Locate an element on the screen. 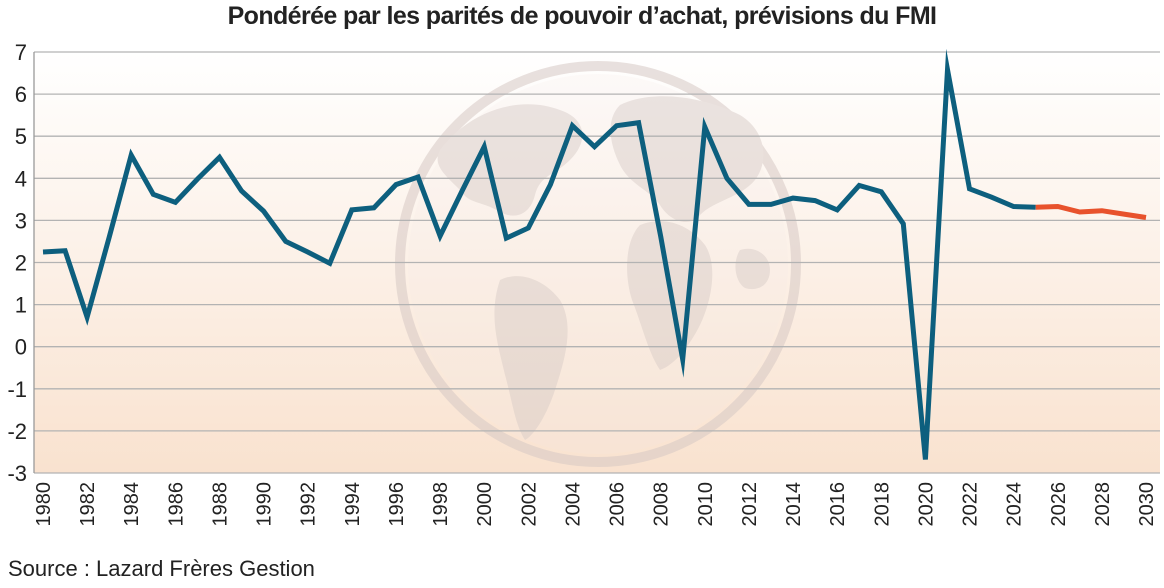  x-tick-label: 1996 is located at coordinates (397, 504).